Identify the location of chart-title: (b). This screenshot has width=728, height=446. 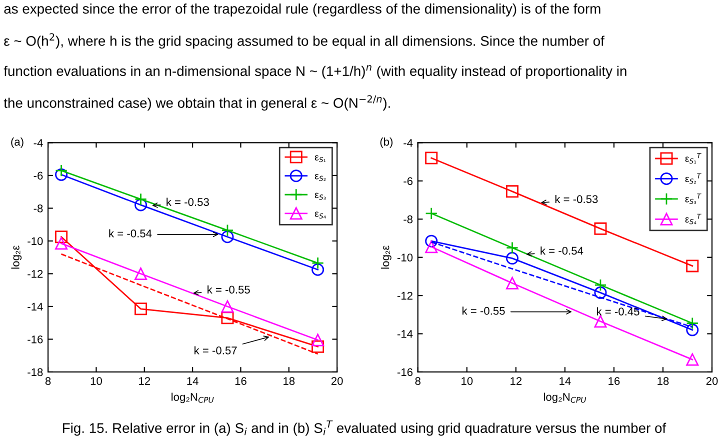
(386, 143).